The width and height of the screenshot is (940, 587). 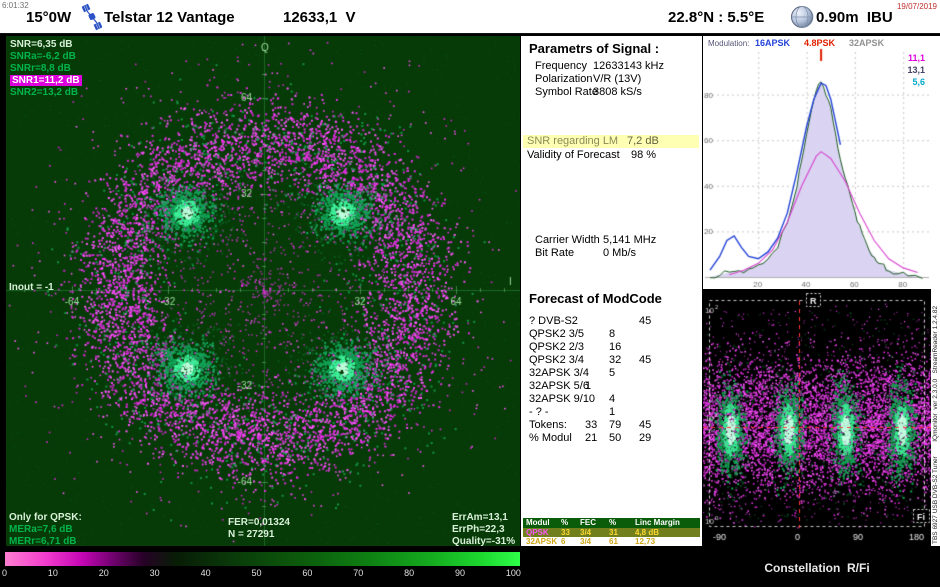 What do you see at coordinates (590, 321) in the screenshot?
I see `forecast-row: ? DVB-S2 45` at bounding box center [590, 321].